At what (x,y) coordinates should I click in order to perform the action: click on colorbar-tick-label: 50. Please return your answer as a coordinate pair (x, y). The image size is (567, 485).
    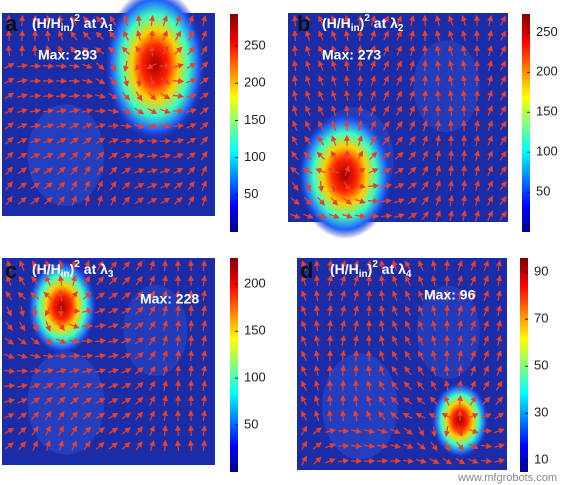
    Looking at the image, I should click on (251, 424).